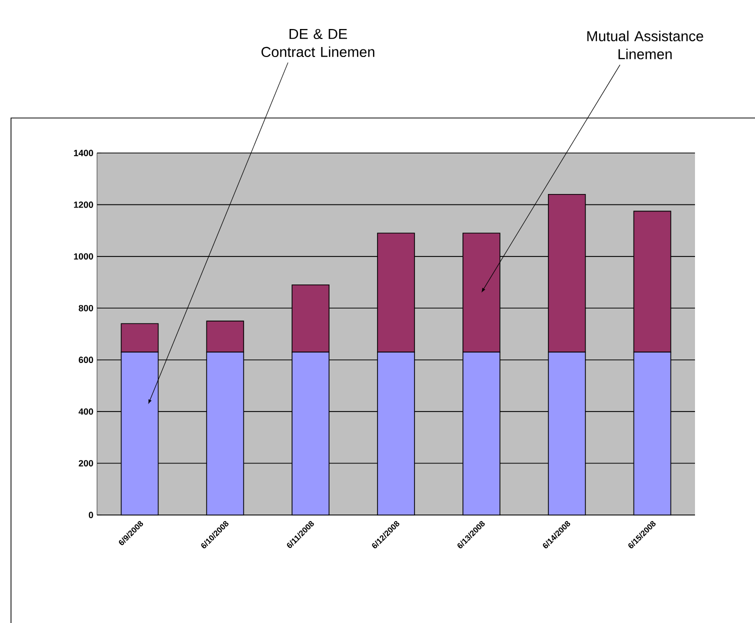 The height and width of the screenshot is (623, 755). Describe the element at coordinates (86, 411) in the screenshot. I see `y-tick-label: 400` at that location.